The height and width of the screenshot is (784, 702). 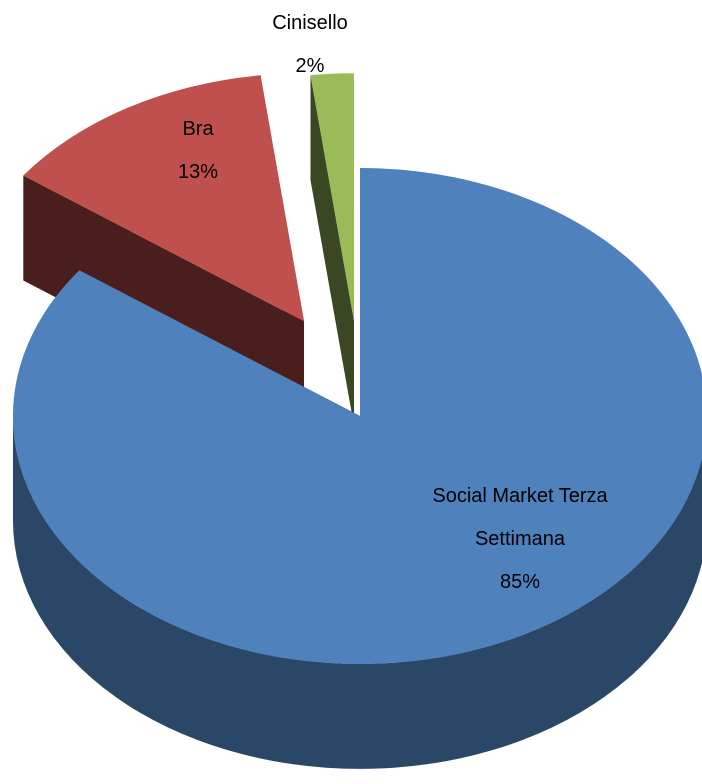 I want to click on slice-label: Social Market Terza Settimana 85%, so click(x=520, y=539).